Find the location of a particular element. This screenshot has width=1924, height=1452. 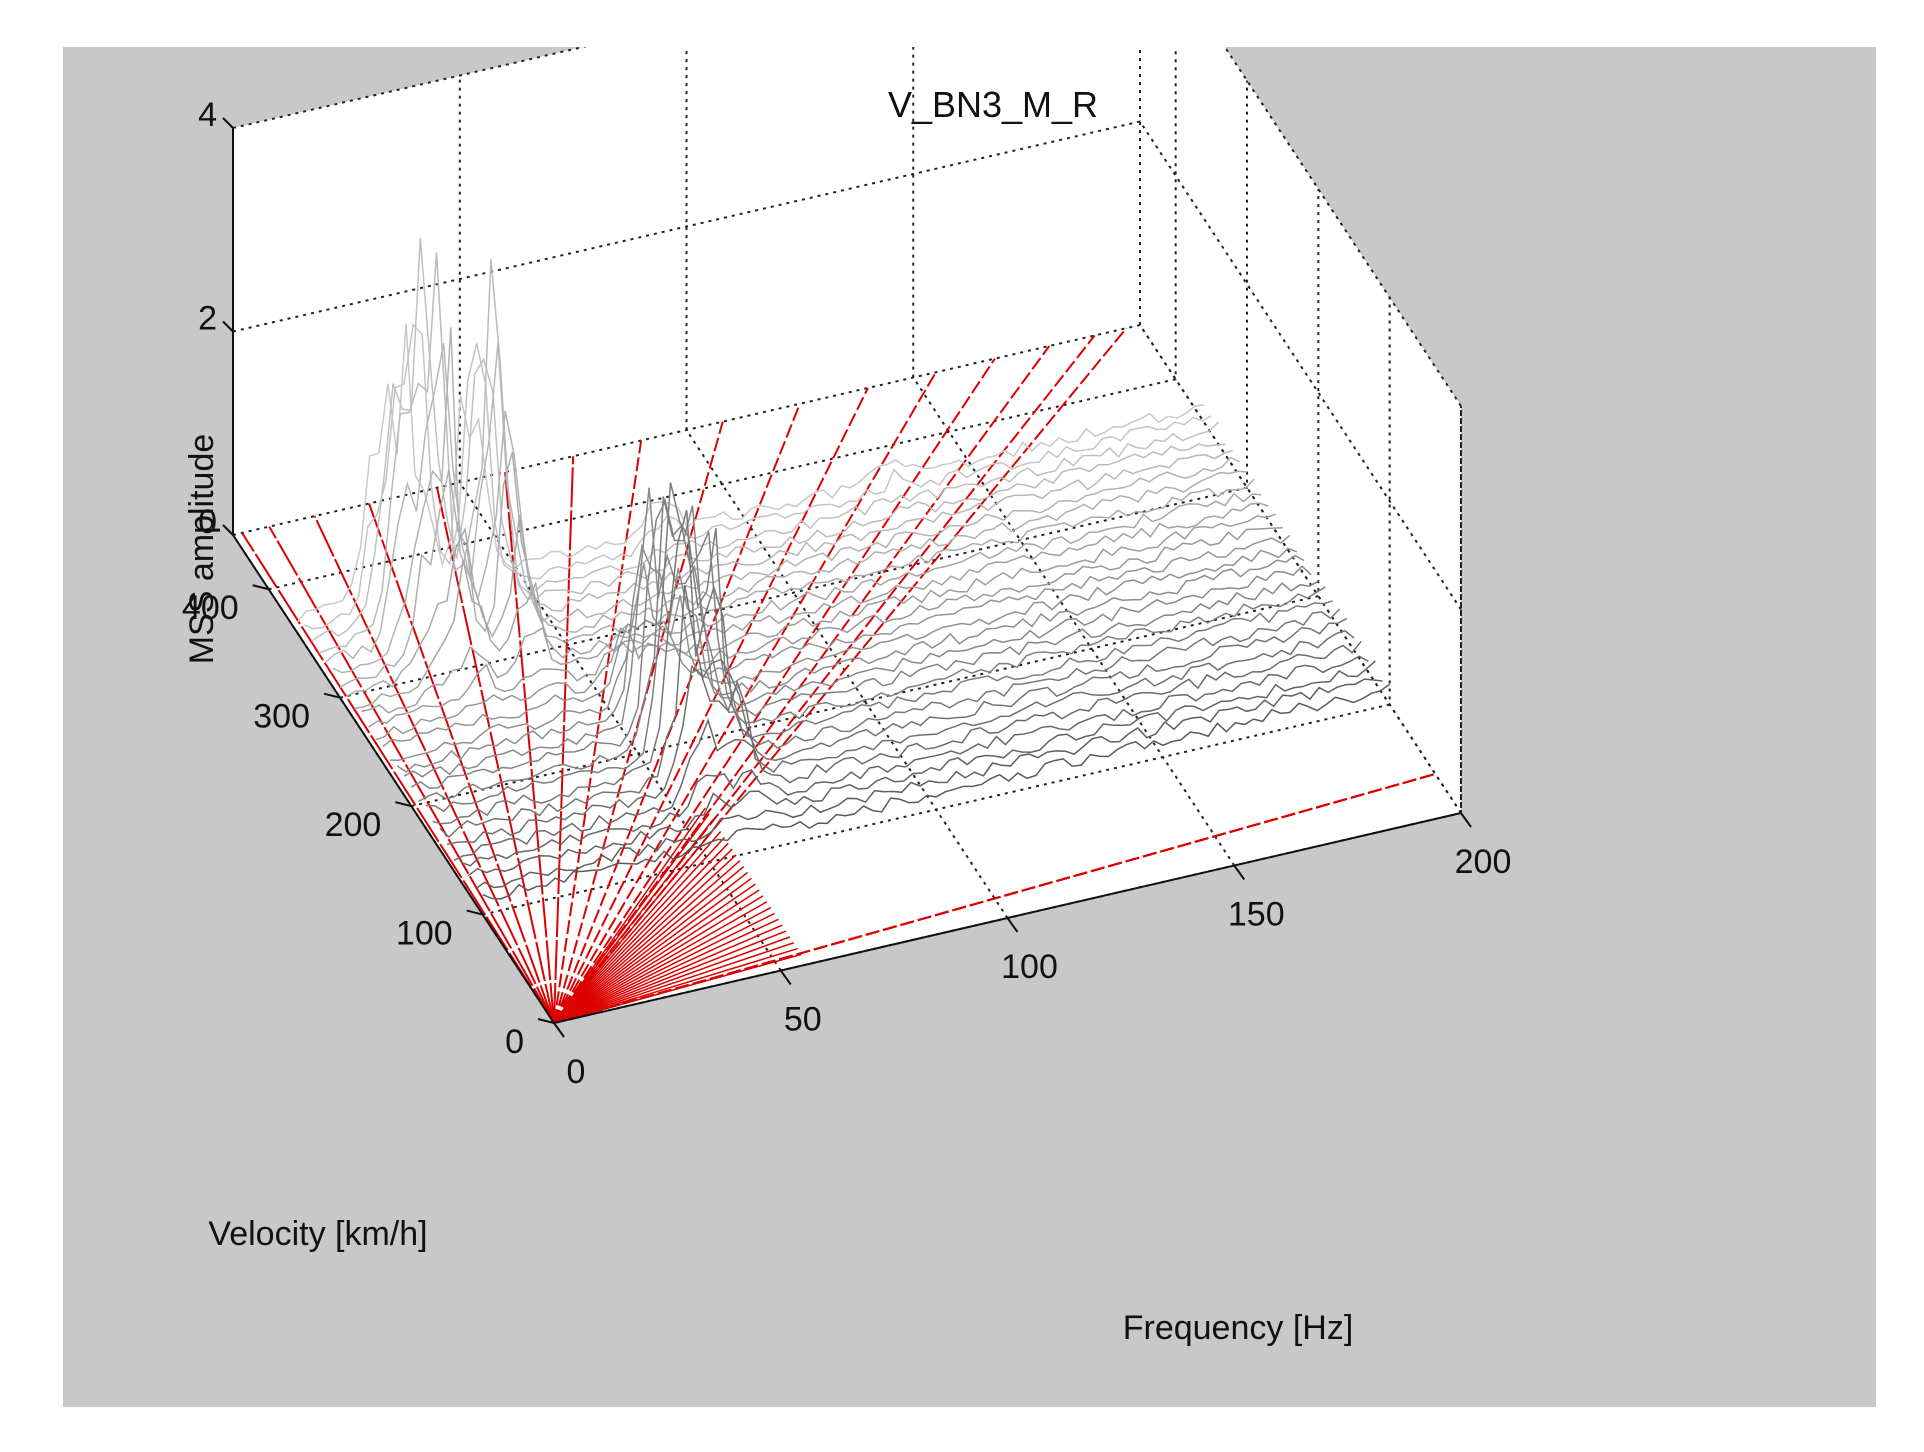

y-tick-label: 0 is located at coordinates (514, 1042).